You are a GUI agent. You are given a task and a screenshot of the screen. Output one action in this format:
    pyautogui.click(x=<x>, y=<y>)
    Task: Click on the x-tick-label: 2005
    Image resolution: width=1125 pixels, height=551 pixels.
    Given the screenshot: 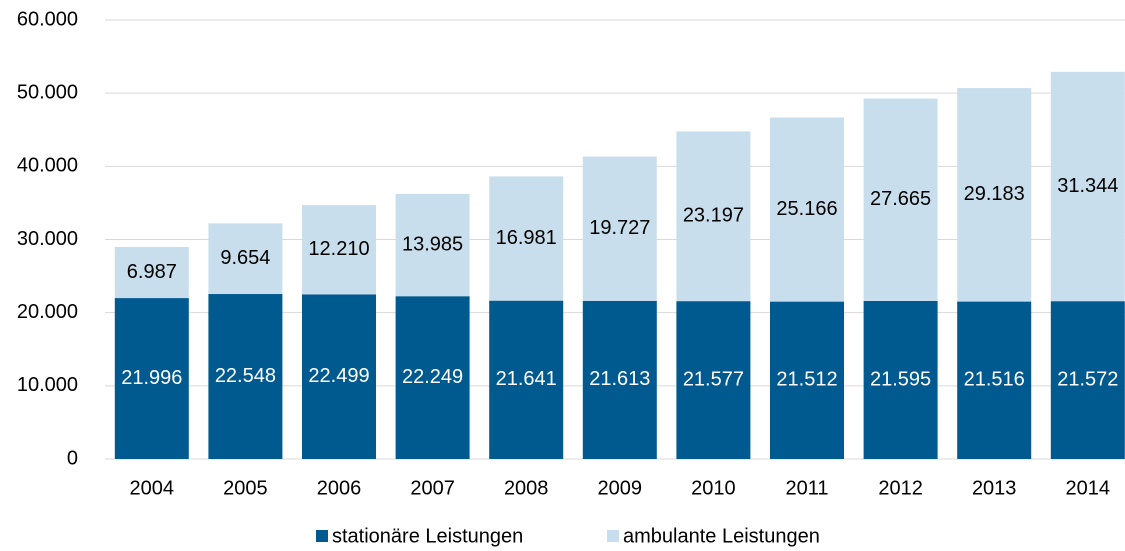 What is the action you would take?
    pyautogui.click(x=245, y=488)
    